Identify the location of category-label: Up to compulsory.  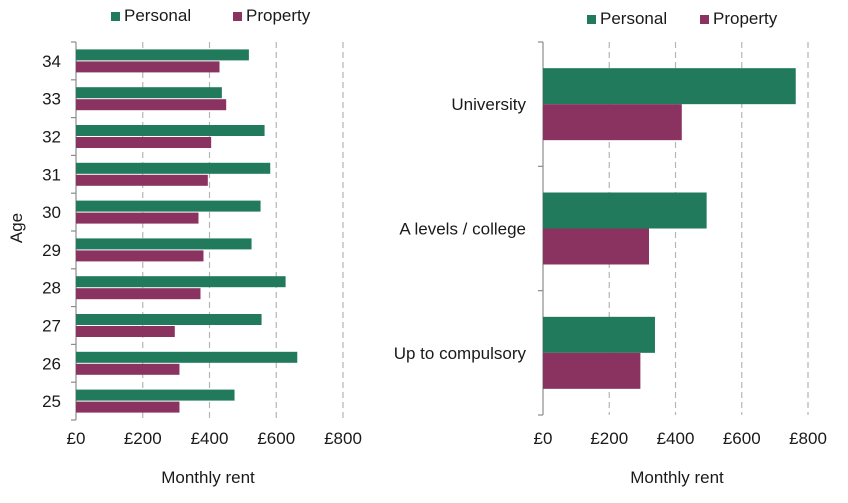
(460, 353).